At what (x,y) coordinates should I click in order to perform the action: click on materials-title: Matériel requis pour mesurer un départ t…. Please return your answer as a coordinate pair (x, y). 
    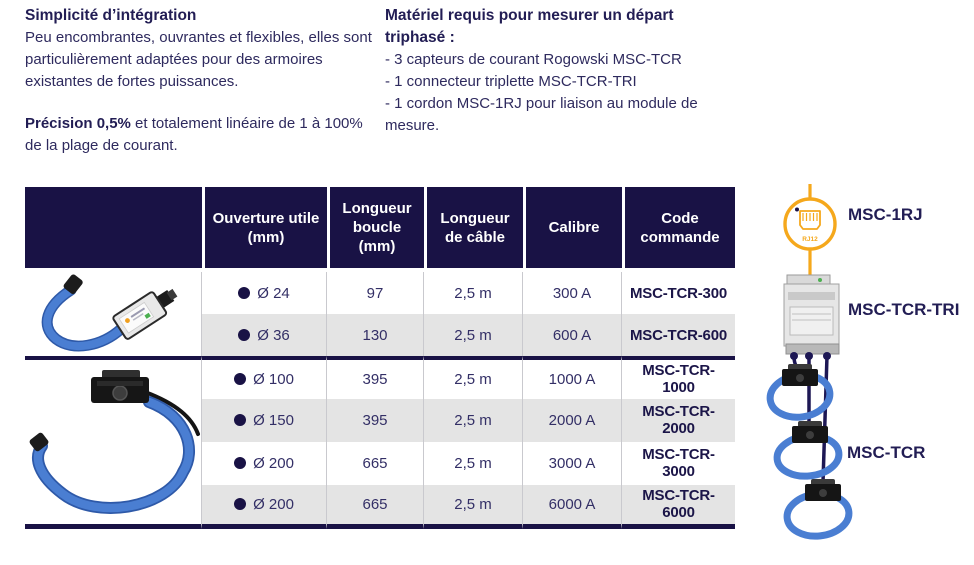
    Looking at the image, I should click on (529, 26).